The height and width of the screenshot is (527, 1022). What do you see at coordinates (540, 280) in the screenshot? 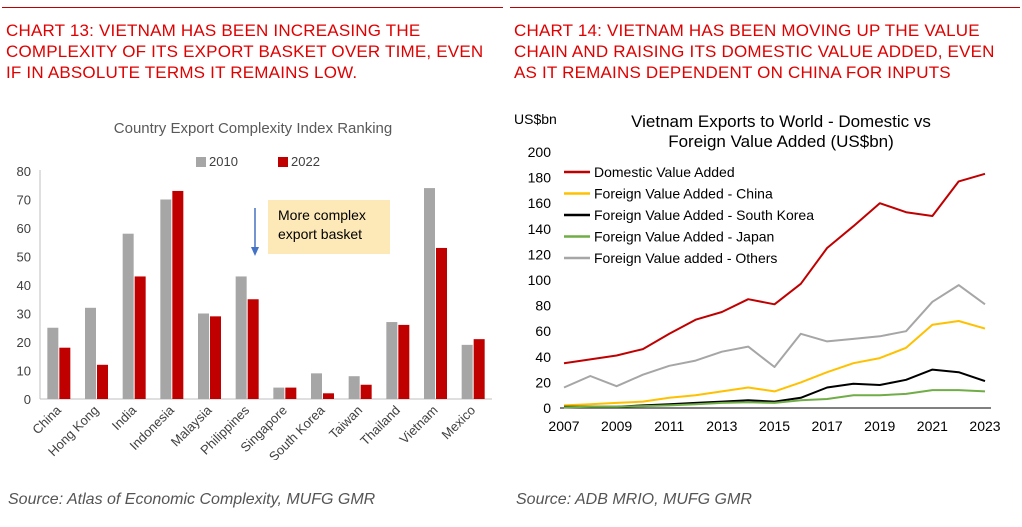
I see `y-tick-label: 100` at bounding box center [540, 280].